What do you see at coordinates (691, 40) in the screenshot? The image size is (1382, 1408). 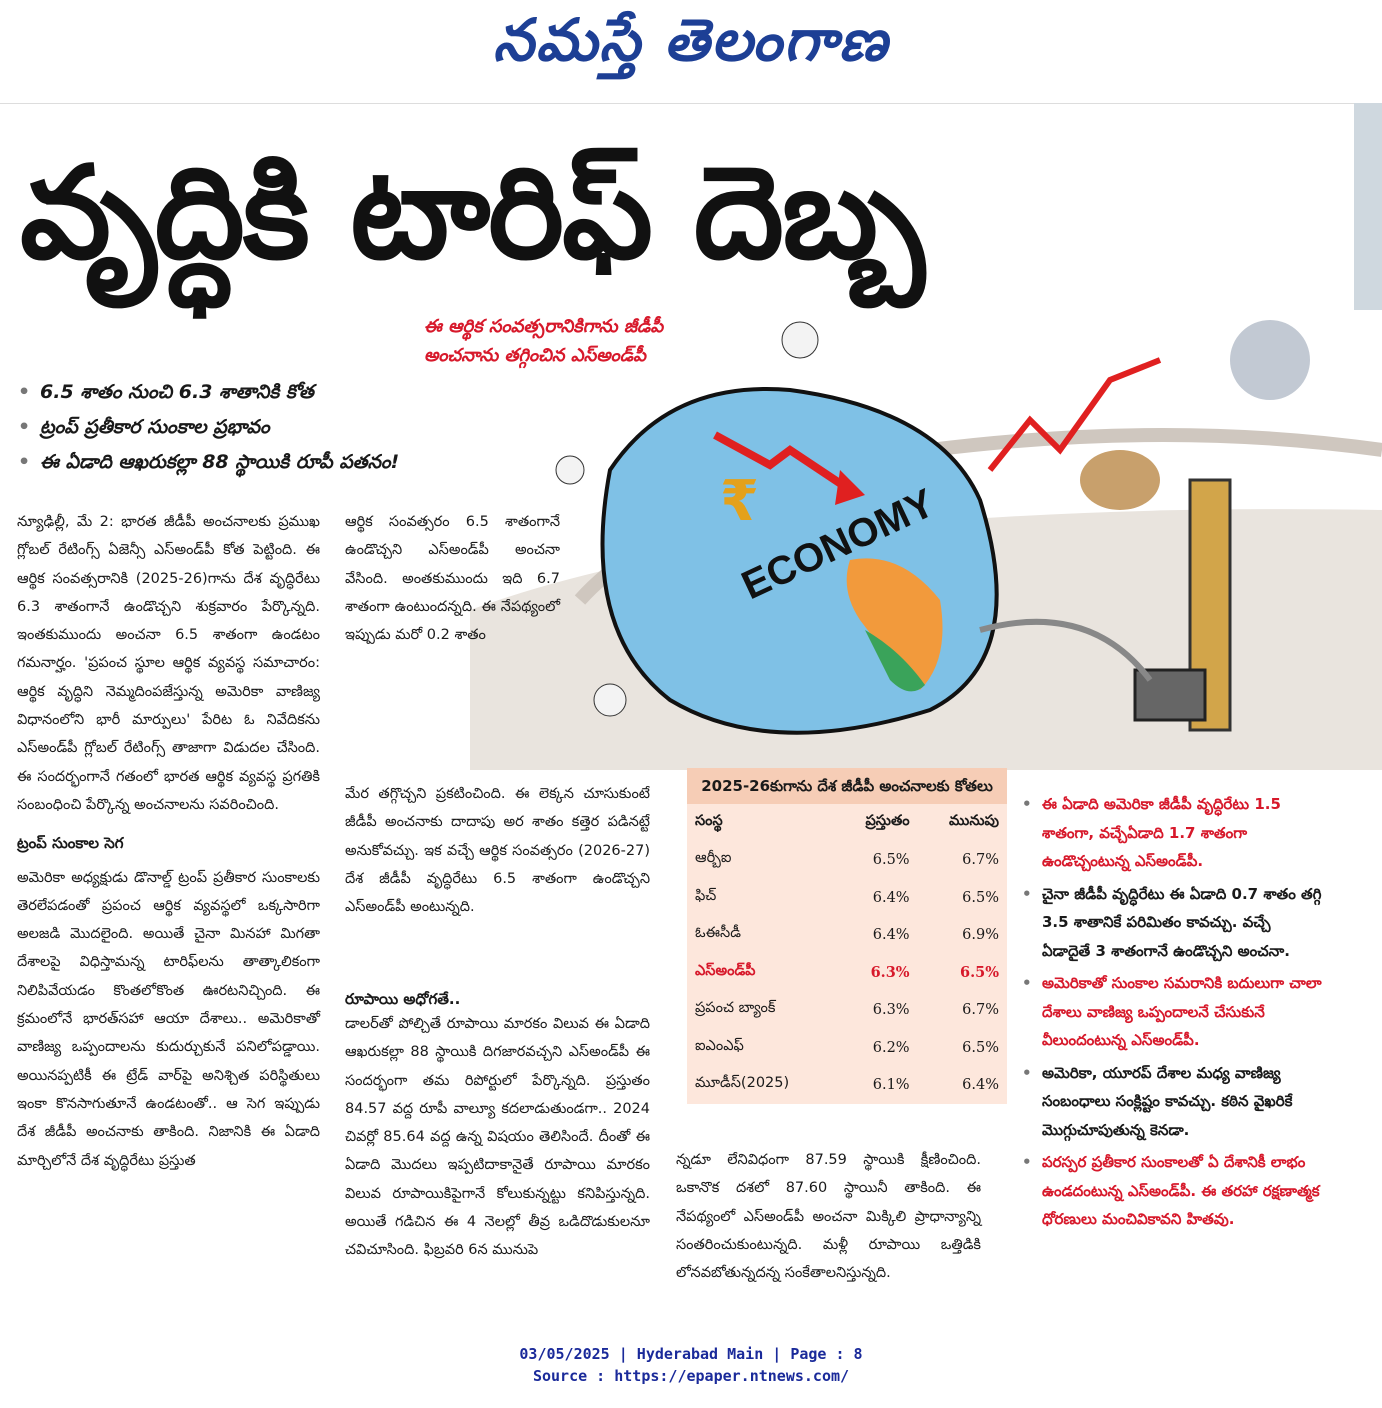 I see `masthead-logo: నమస్తే తెలంగాణ` at bounding box center [691, 40].